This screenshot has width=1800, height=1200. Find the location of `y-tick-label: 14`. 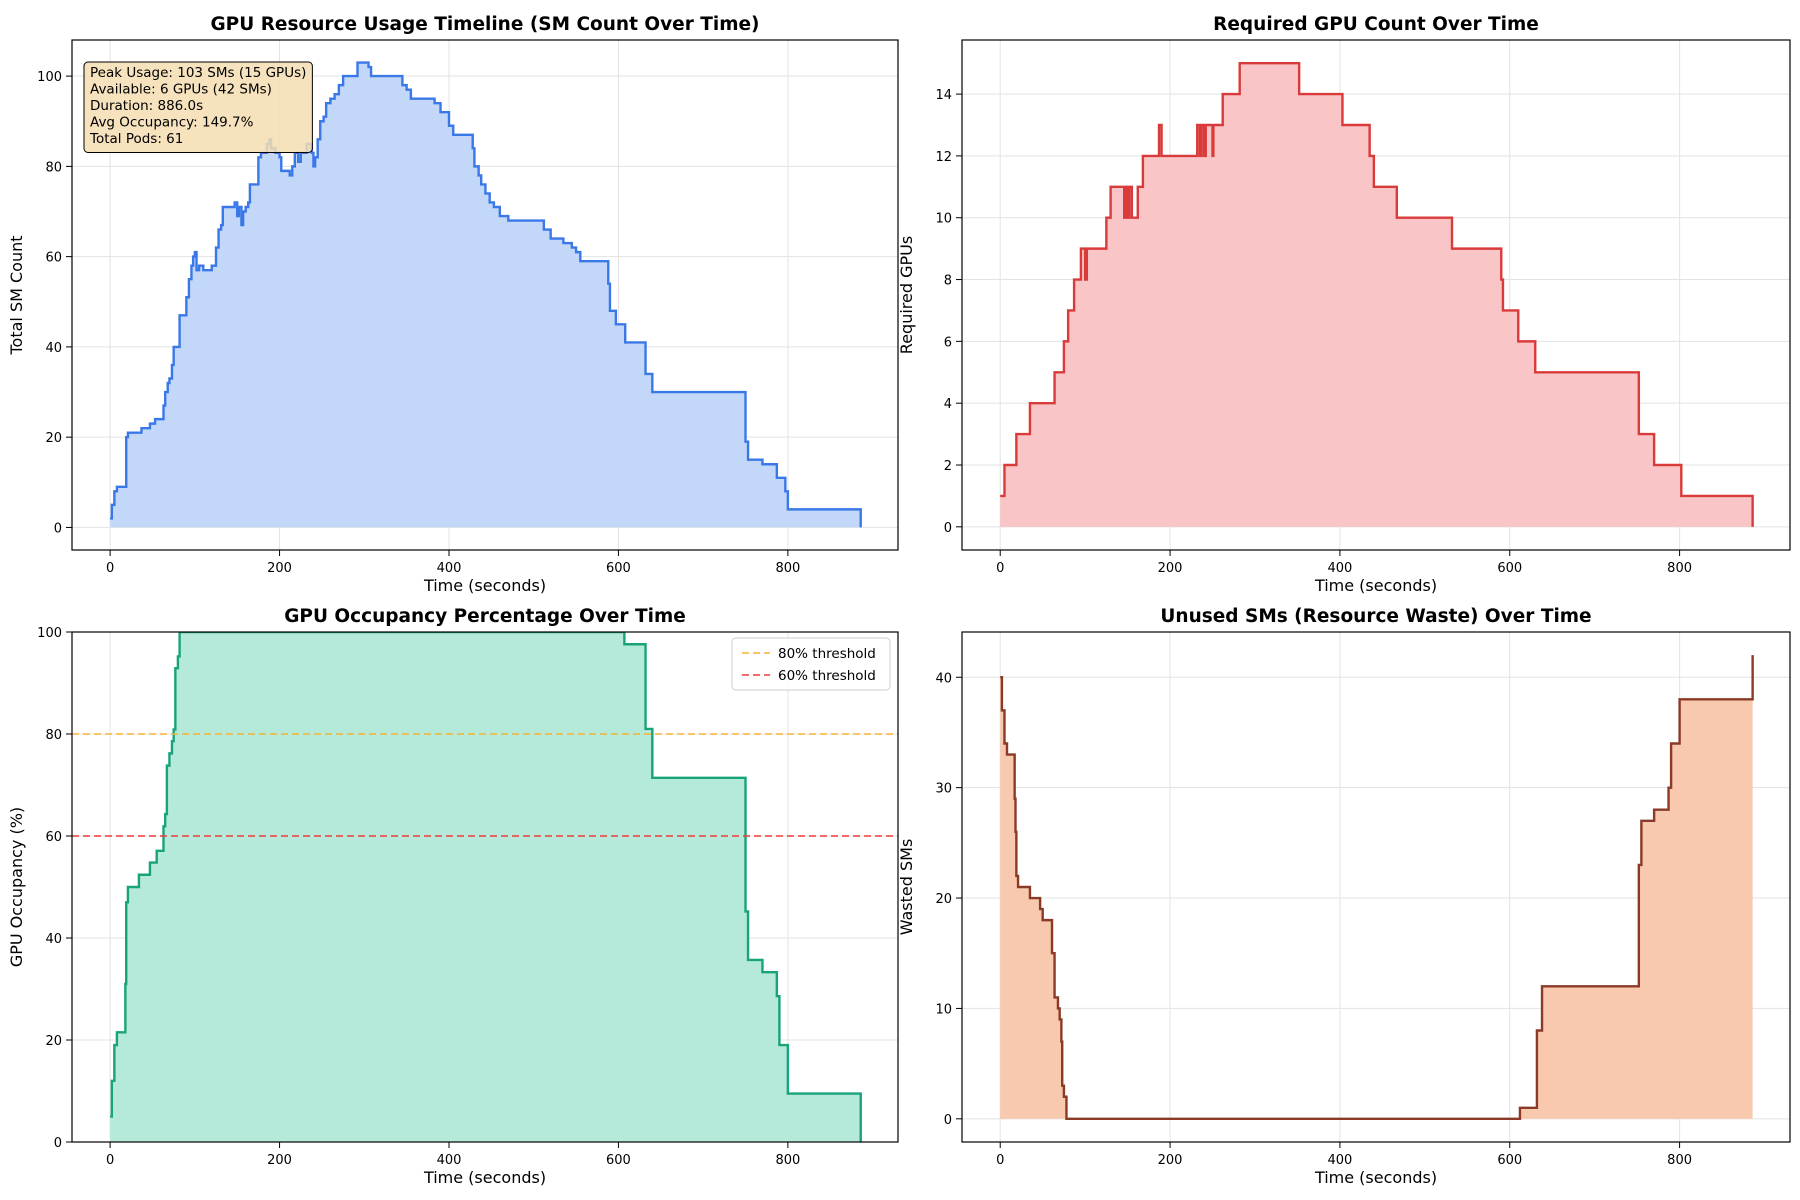

y-tick-label: 14 is located at coordinates (943, 95).